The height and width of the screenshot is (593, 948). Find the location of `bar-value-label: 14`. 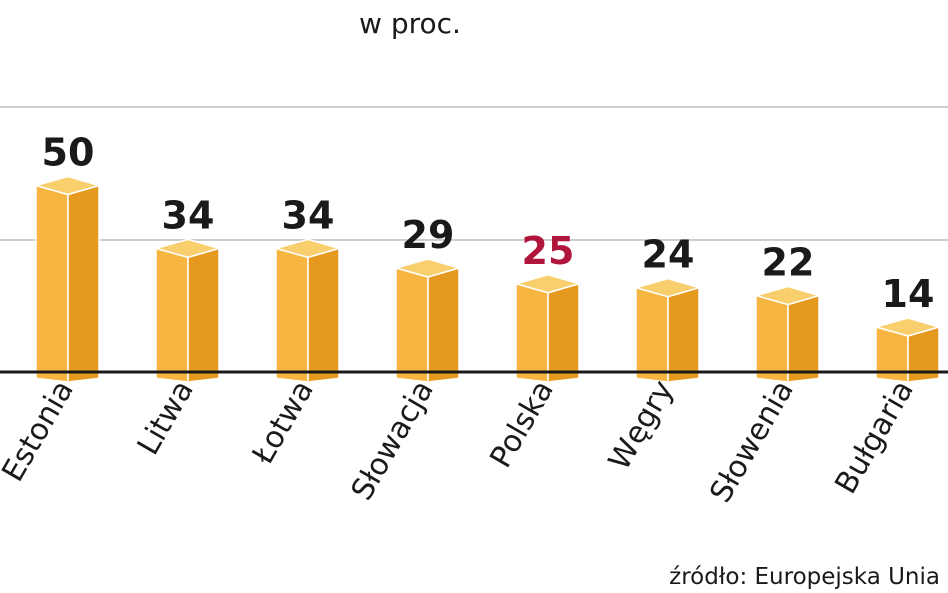

bar-value-label: 14 is located at coordinates (908, 294).